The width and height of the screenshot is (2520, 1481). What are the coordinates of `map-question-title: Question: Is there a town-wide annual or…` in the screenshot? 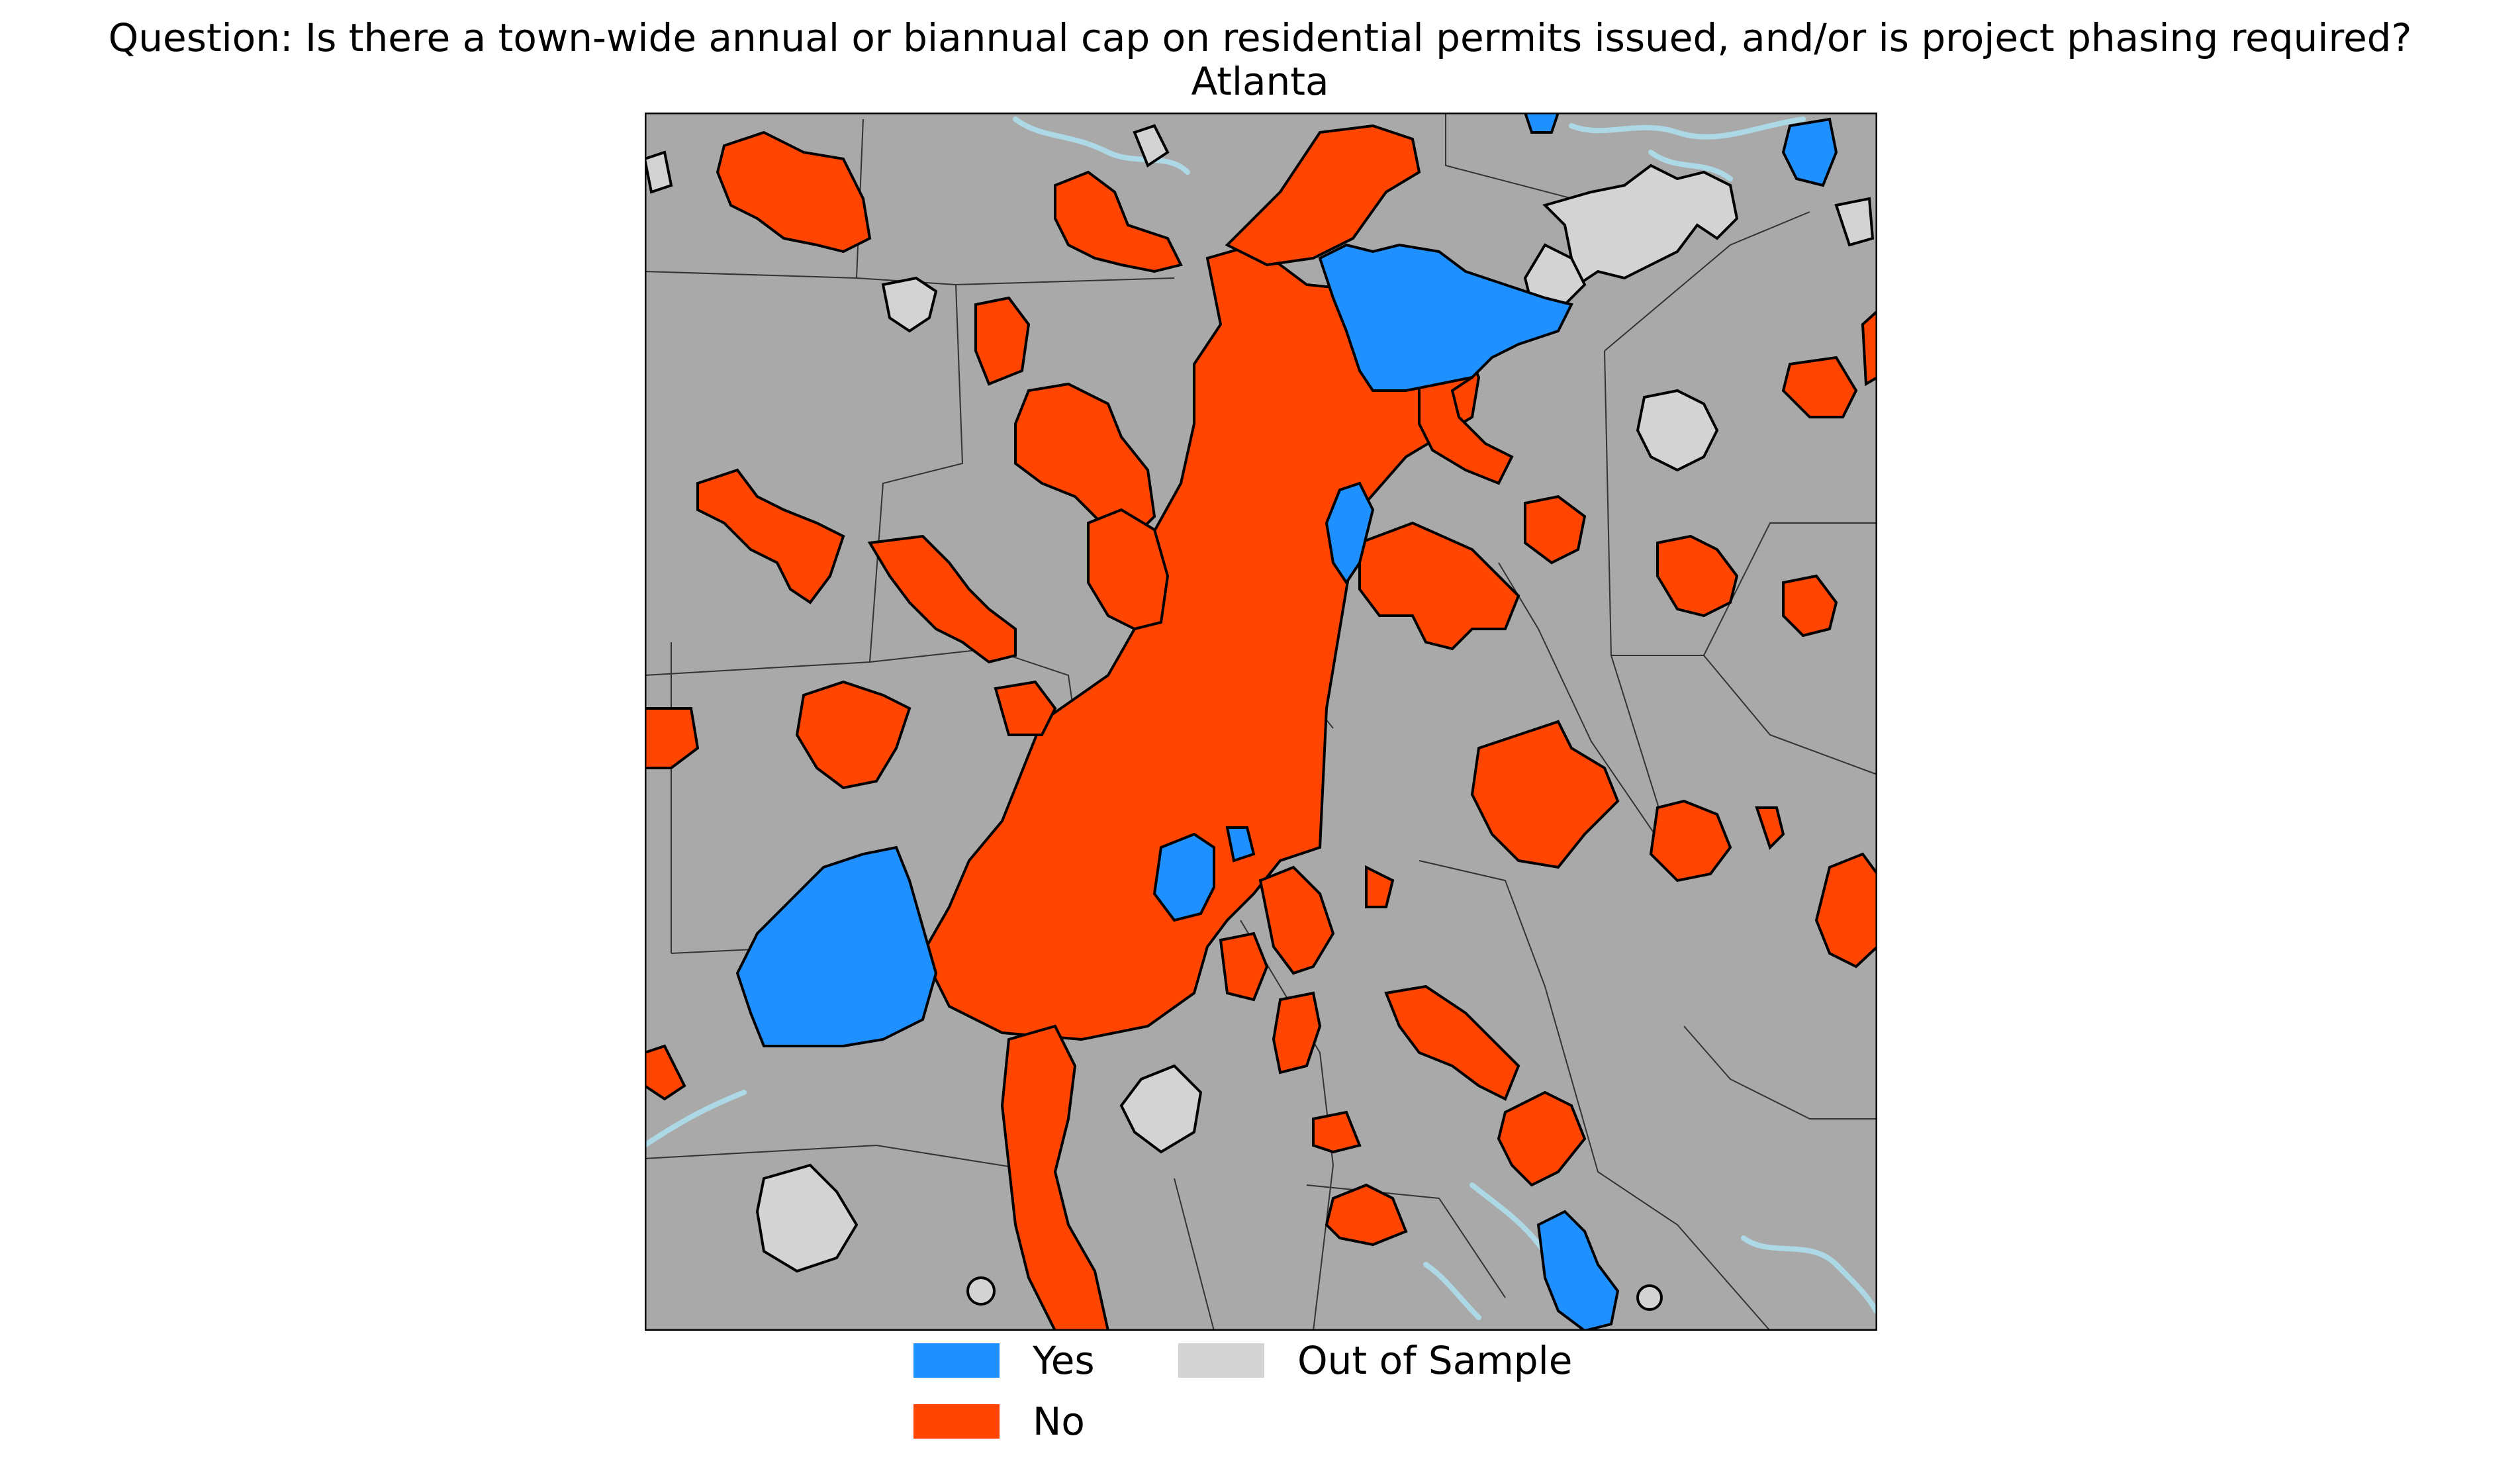 It's located at (1260, 37).